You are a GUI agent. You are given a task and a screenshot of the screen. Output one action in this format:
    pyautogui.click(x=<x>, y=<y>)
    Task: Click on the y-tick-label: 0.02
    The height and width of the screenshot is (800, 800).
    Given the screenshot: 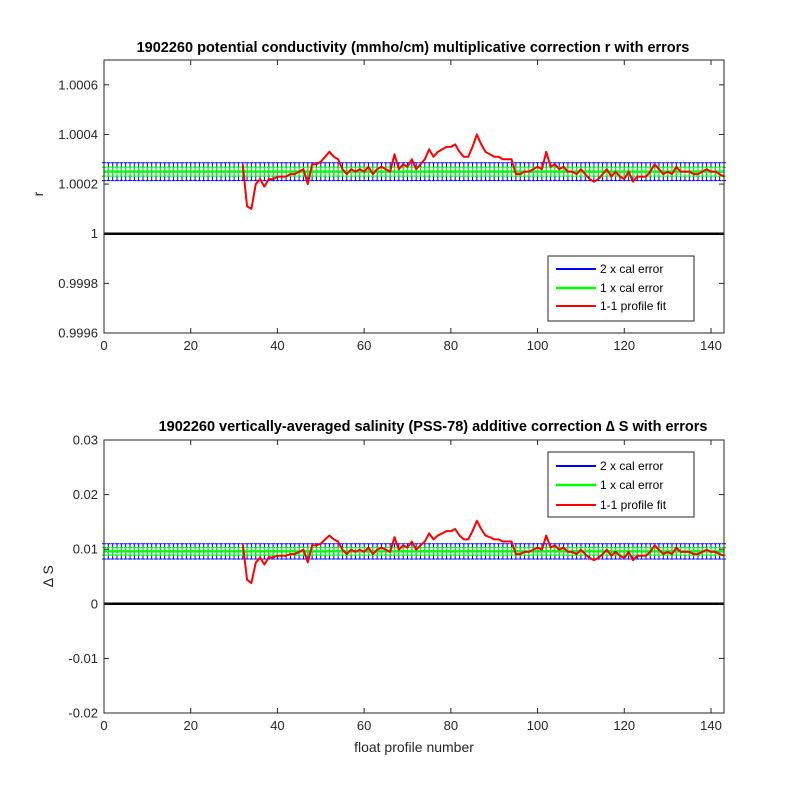 What is the action you would take?
    pyautogui.click(x=85, y=494)
    